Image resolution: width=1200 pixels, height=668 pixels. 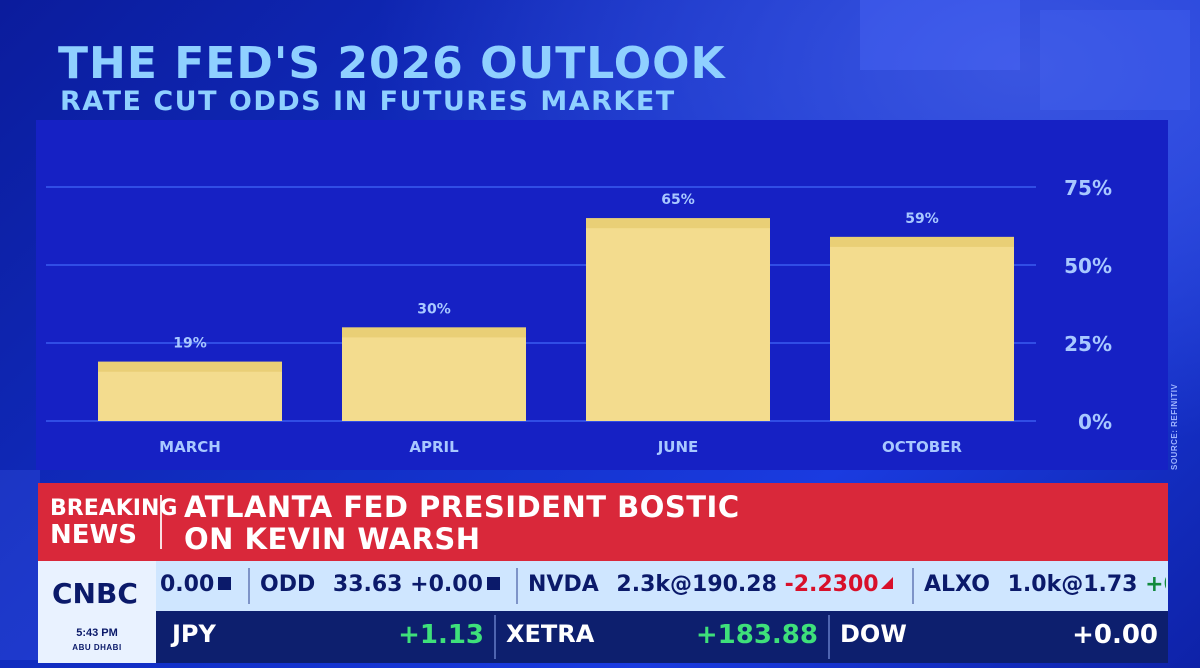 What do you see at coordinates (696, 584) in the screenshot?
I see `ticker-trade: 2.3k@190.28` at bounding box center [696, 584].